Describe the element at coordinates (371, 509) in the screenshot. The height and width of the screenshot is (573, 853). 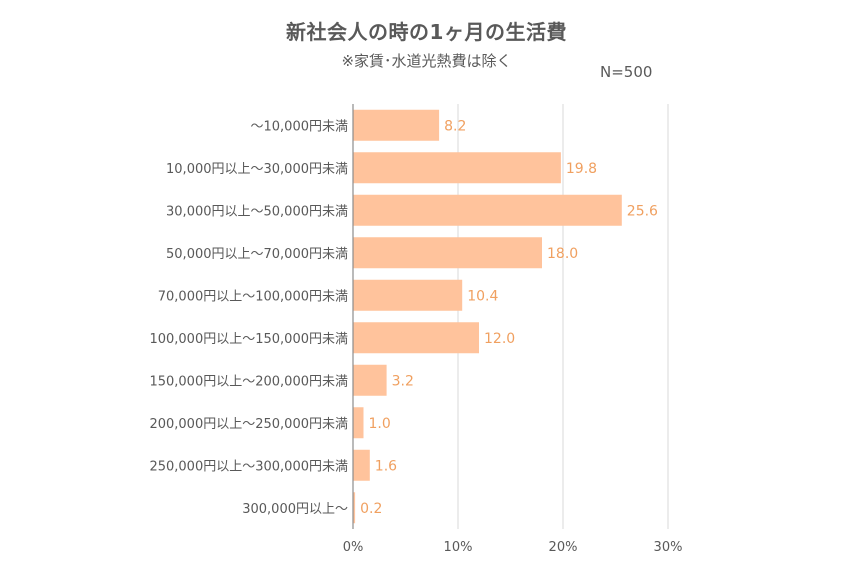
I see `value-label-9: 0.2` at that location.